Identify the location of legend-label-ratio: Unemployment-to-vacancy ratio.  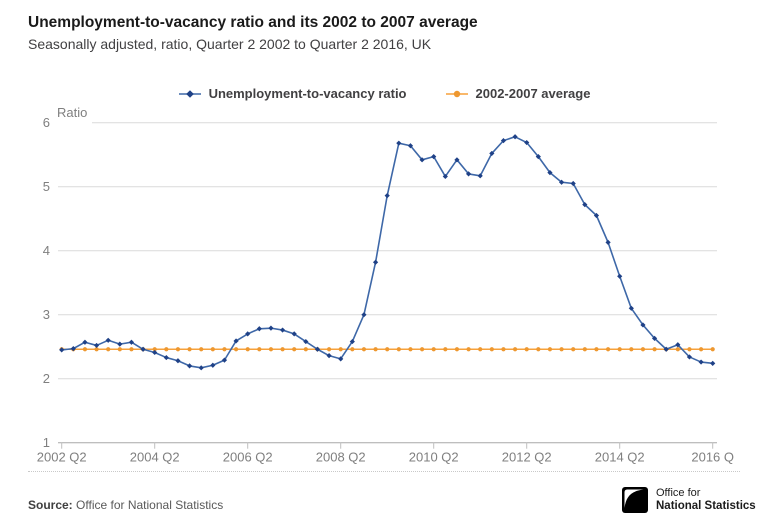
(307, 93).